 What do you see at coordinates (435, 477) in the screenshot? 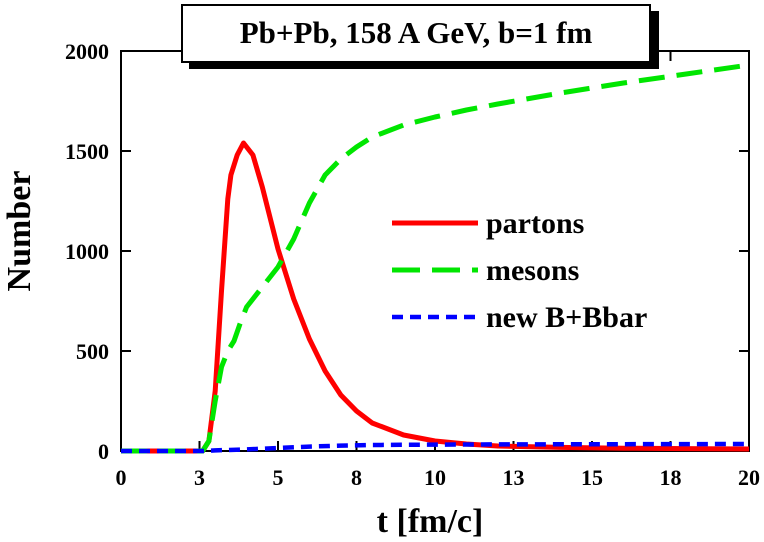
I see `x-tick-label: 10` at bounding box center [435, 477].